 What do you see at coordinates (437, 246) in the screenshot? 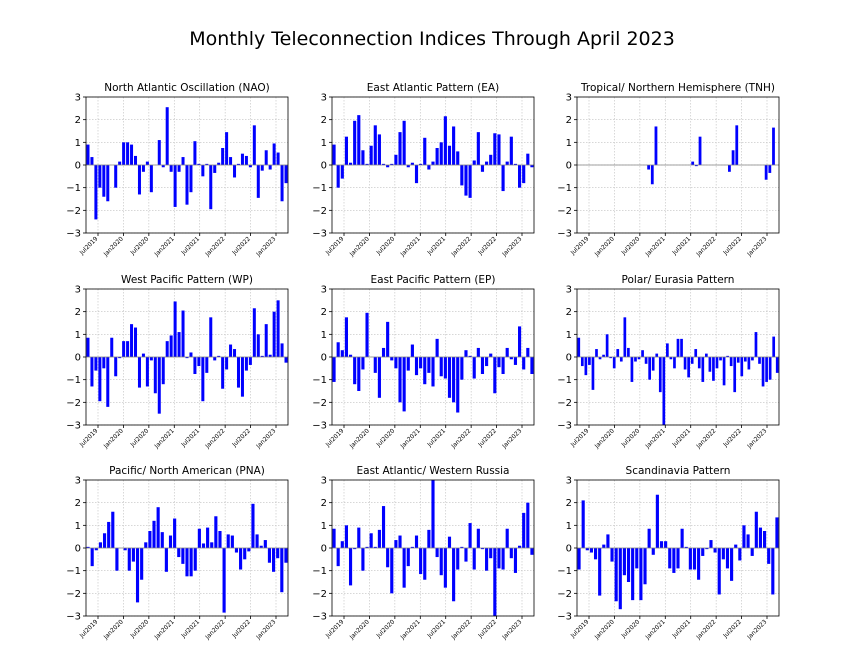
I see `x-tick-label: Jul2021` at bounding box center [437, 246].